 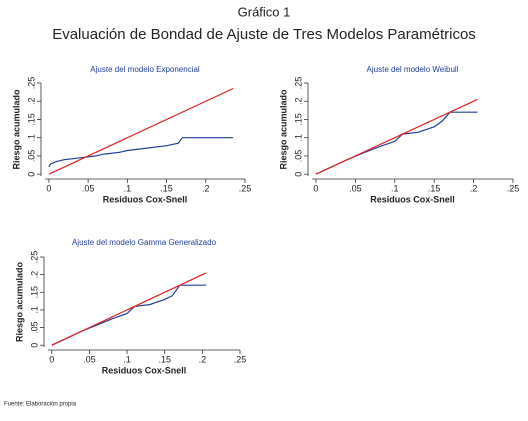 What do you see at coordinates (144, 242) in the screenshot?
I see `chart-title: Ajuste del modelo Gamma Generalizado` at bounding box center [144, 242].